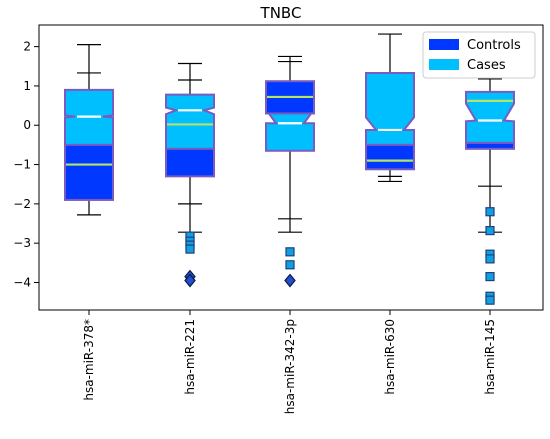  I want to click on x-tick-label: hsa-miR-145, so click(490, 357).